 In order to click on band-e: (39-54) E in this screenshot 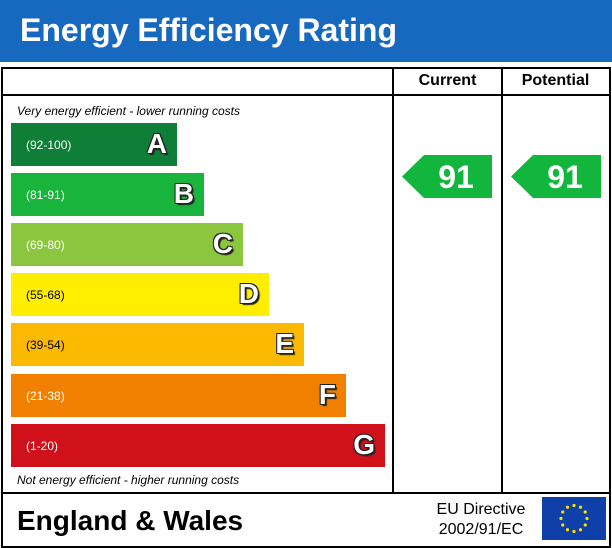, I will do `click(157, 344)`.